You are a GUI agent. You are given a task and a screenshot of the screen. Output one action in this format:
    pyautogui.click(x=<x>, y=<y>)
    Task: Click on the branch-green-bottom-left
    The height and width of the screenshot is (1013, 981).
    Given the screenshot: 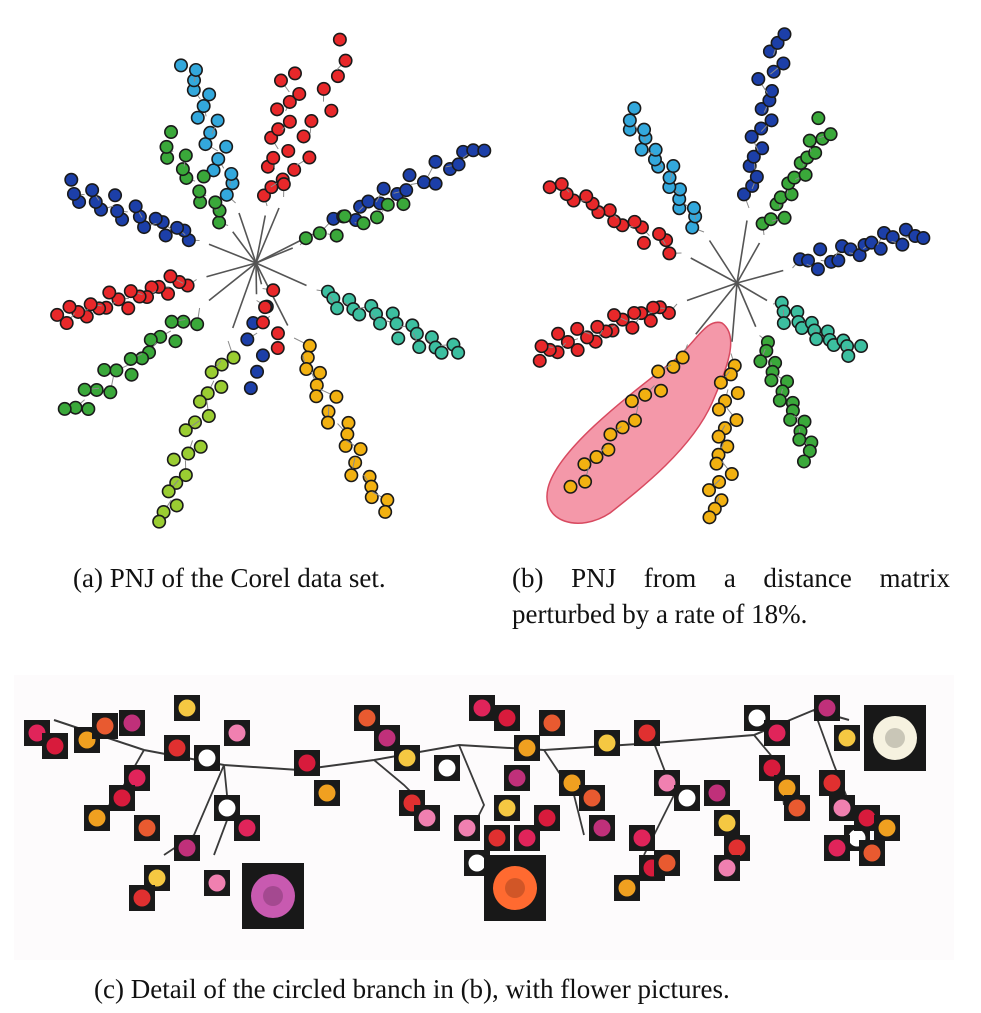 What is the action you would take?
    pyautogui.click(x=157, y=339)
    